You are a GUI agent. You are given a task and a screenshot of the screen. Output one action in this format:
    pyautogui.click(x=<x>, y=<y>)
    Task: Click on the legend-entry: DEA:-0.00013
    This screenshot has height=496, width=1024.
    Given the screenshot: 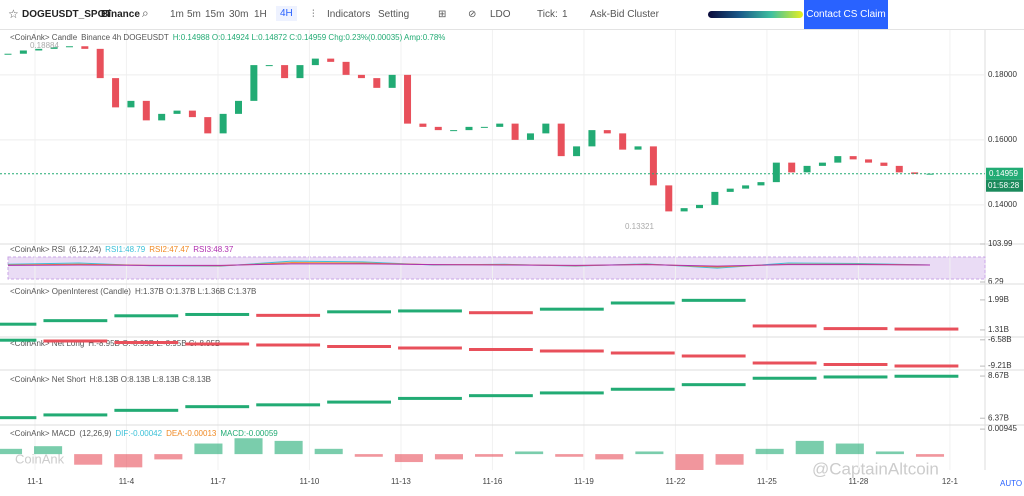 What is the action you would take?
    pyautogui.click(x=191, y=433)
    